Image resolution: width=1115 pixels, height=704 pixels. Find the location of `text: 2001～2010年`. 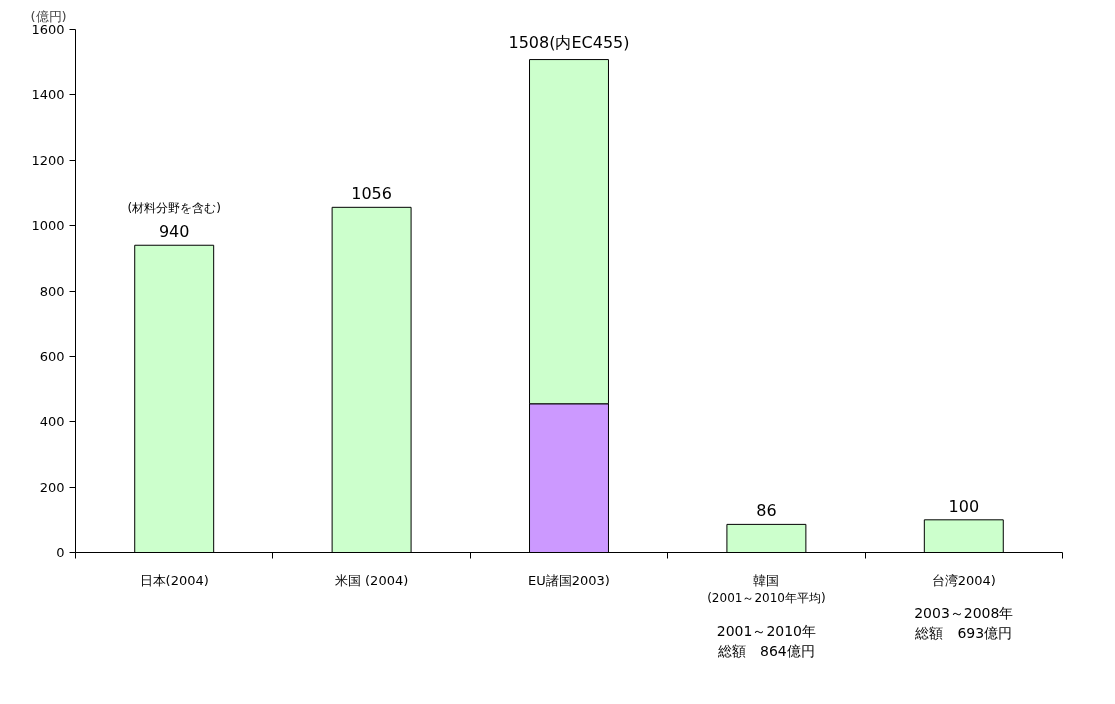

text: 2001～2010年 is located at coordinates (766, 630).